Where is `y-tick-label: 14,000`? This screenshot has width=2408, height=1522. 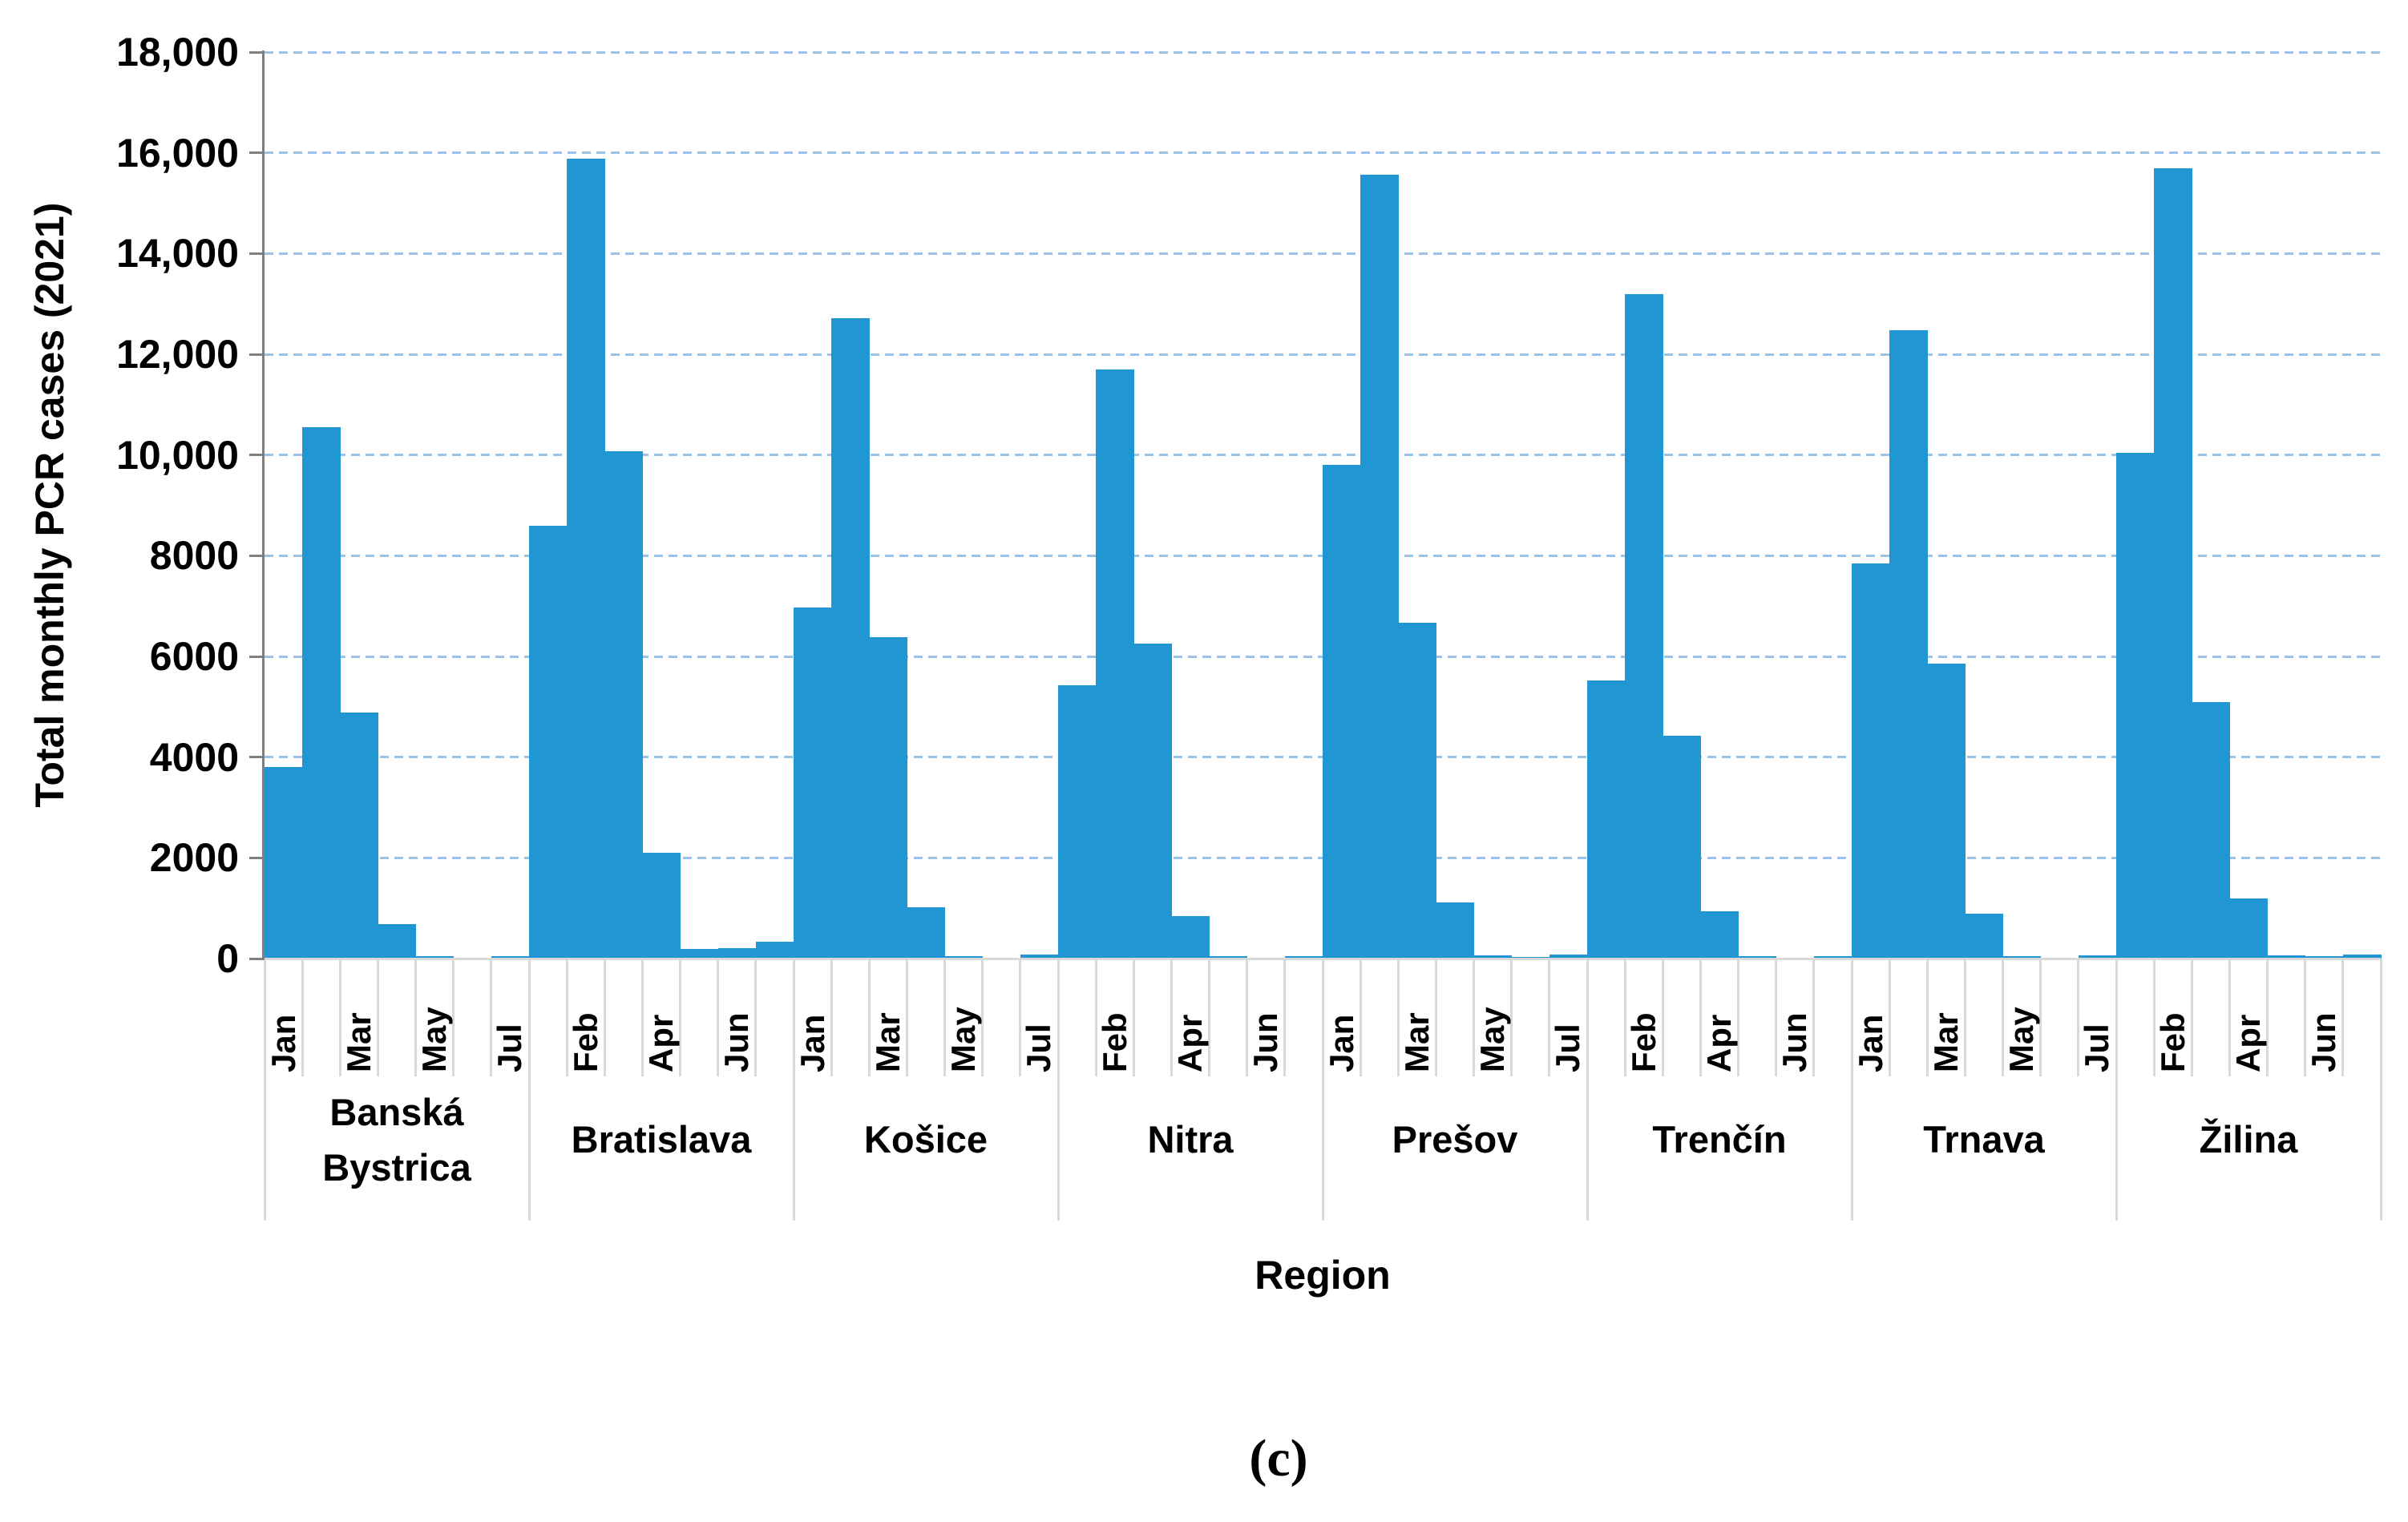
y-tick-label: 14,000 is located at coordinates (177, 254).